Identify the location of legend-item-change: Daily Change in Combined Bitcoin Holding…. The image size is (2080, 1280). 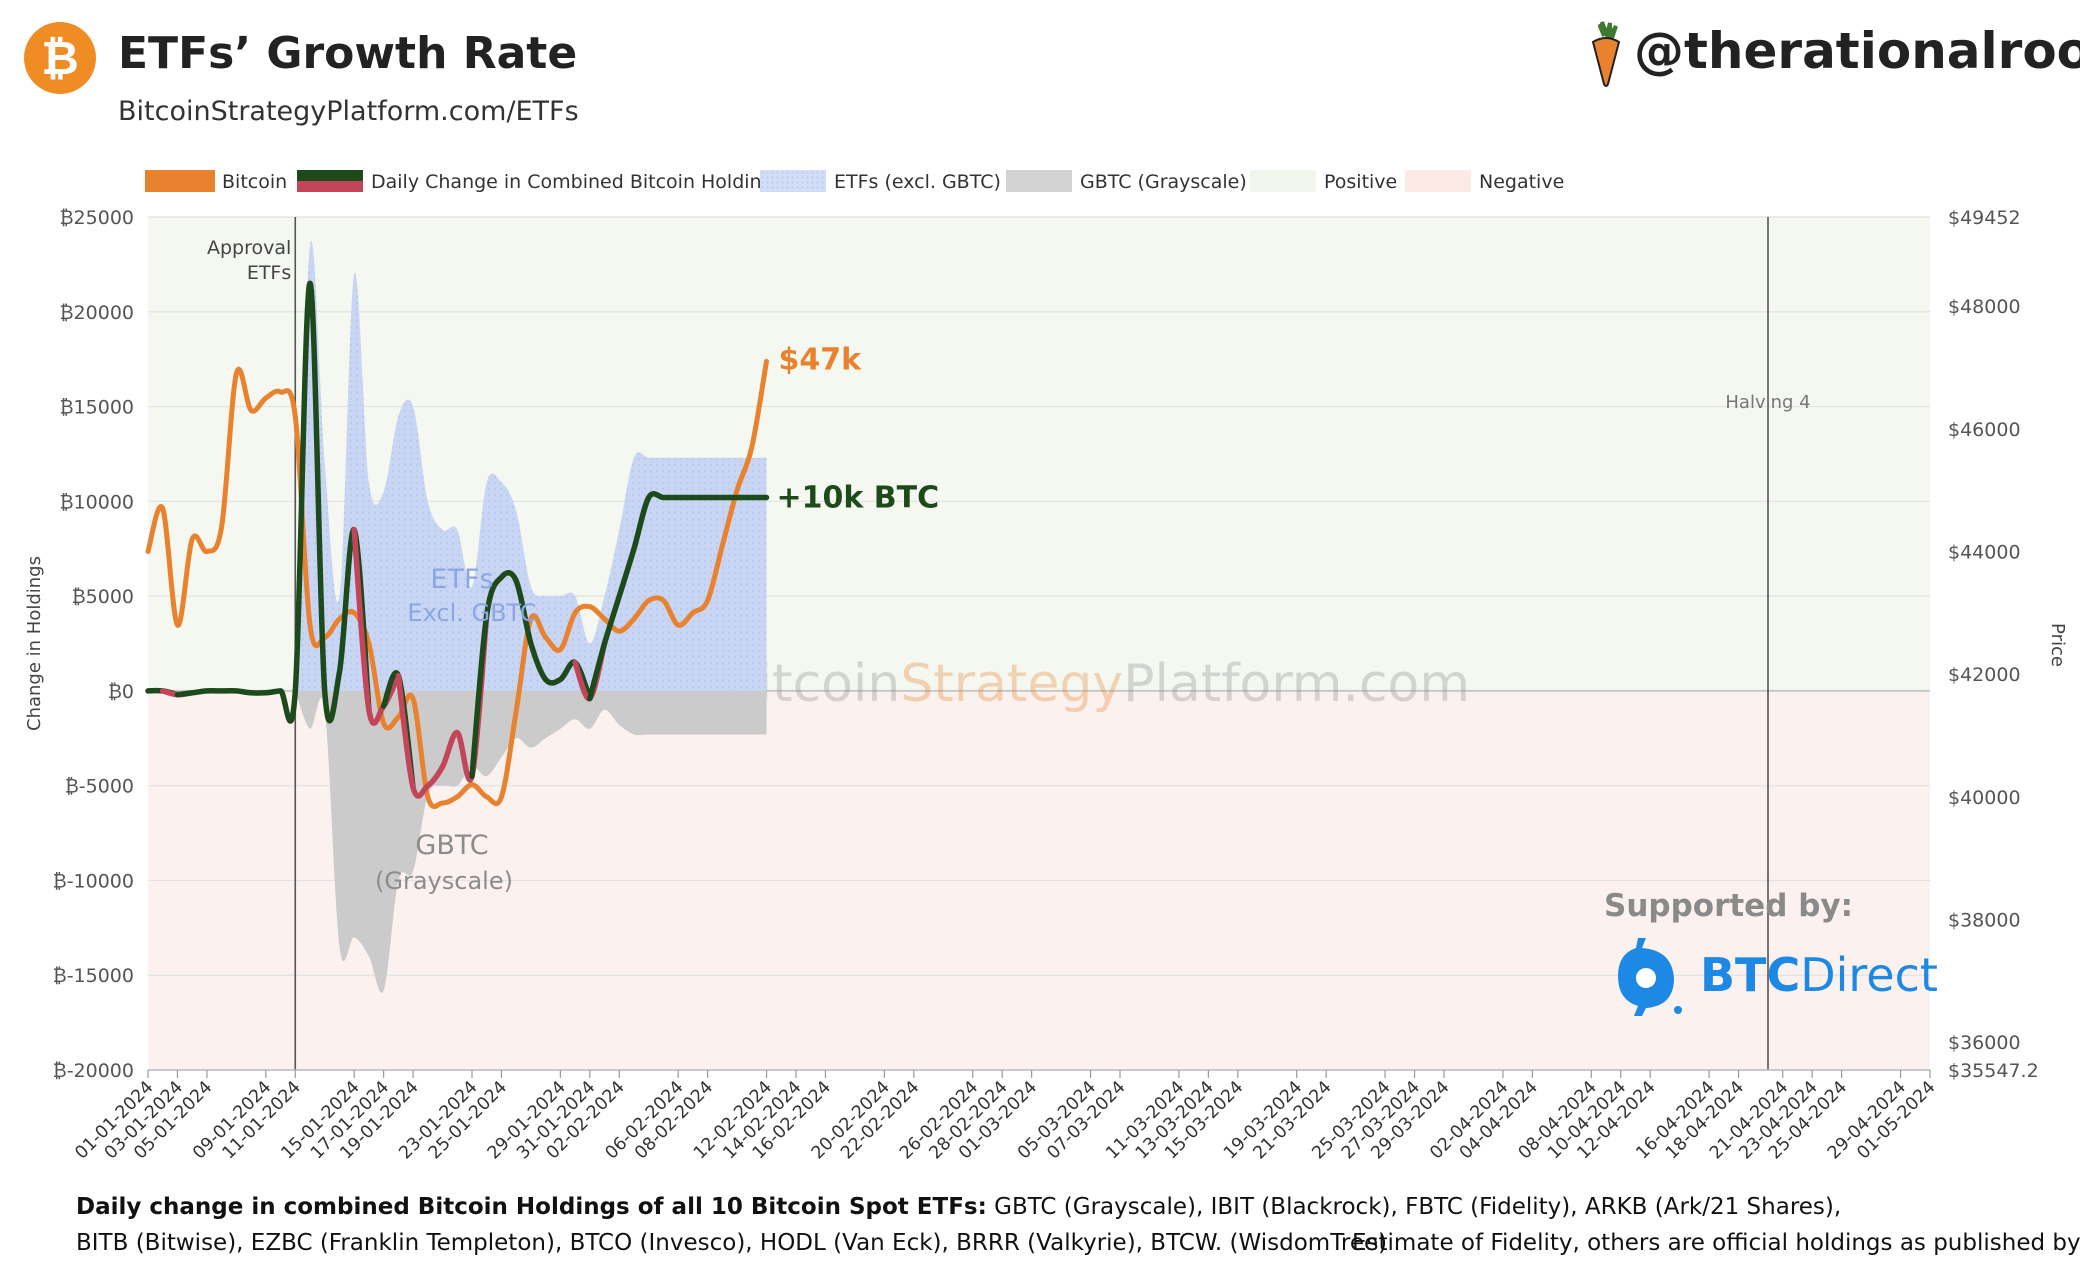
(540, 181).